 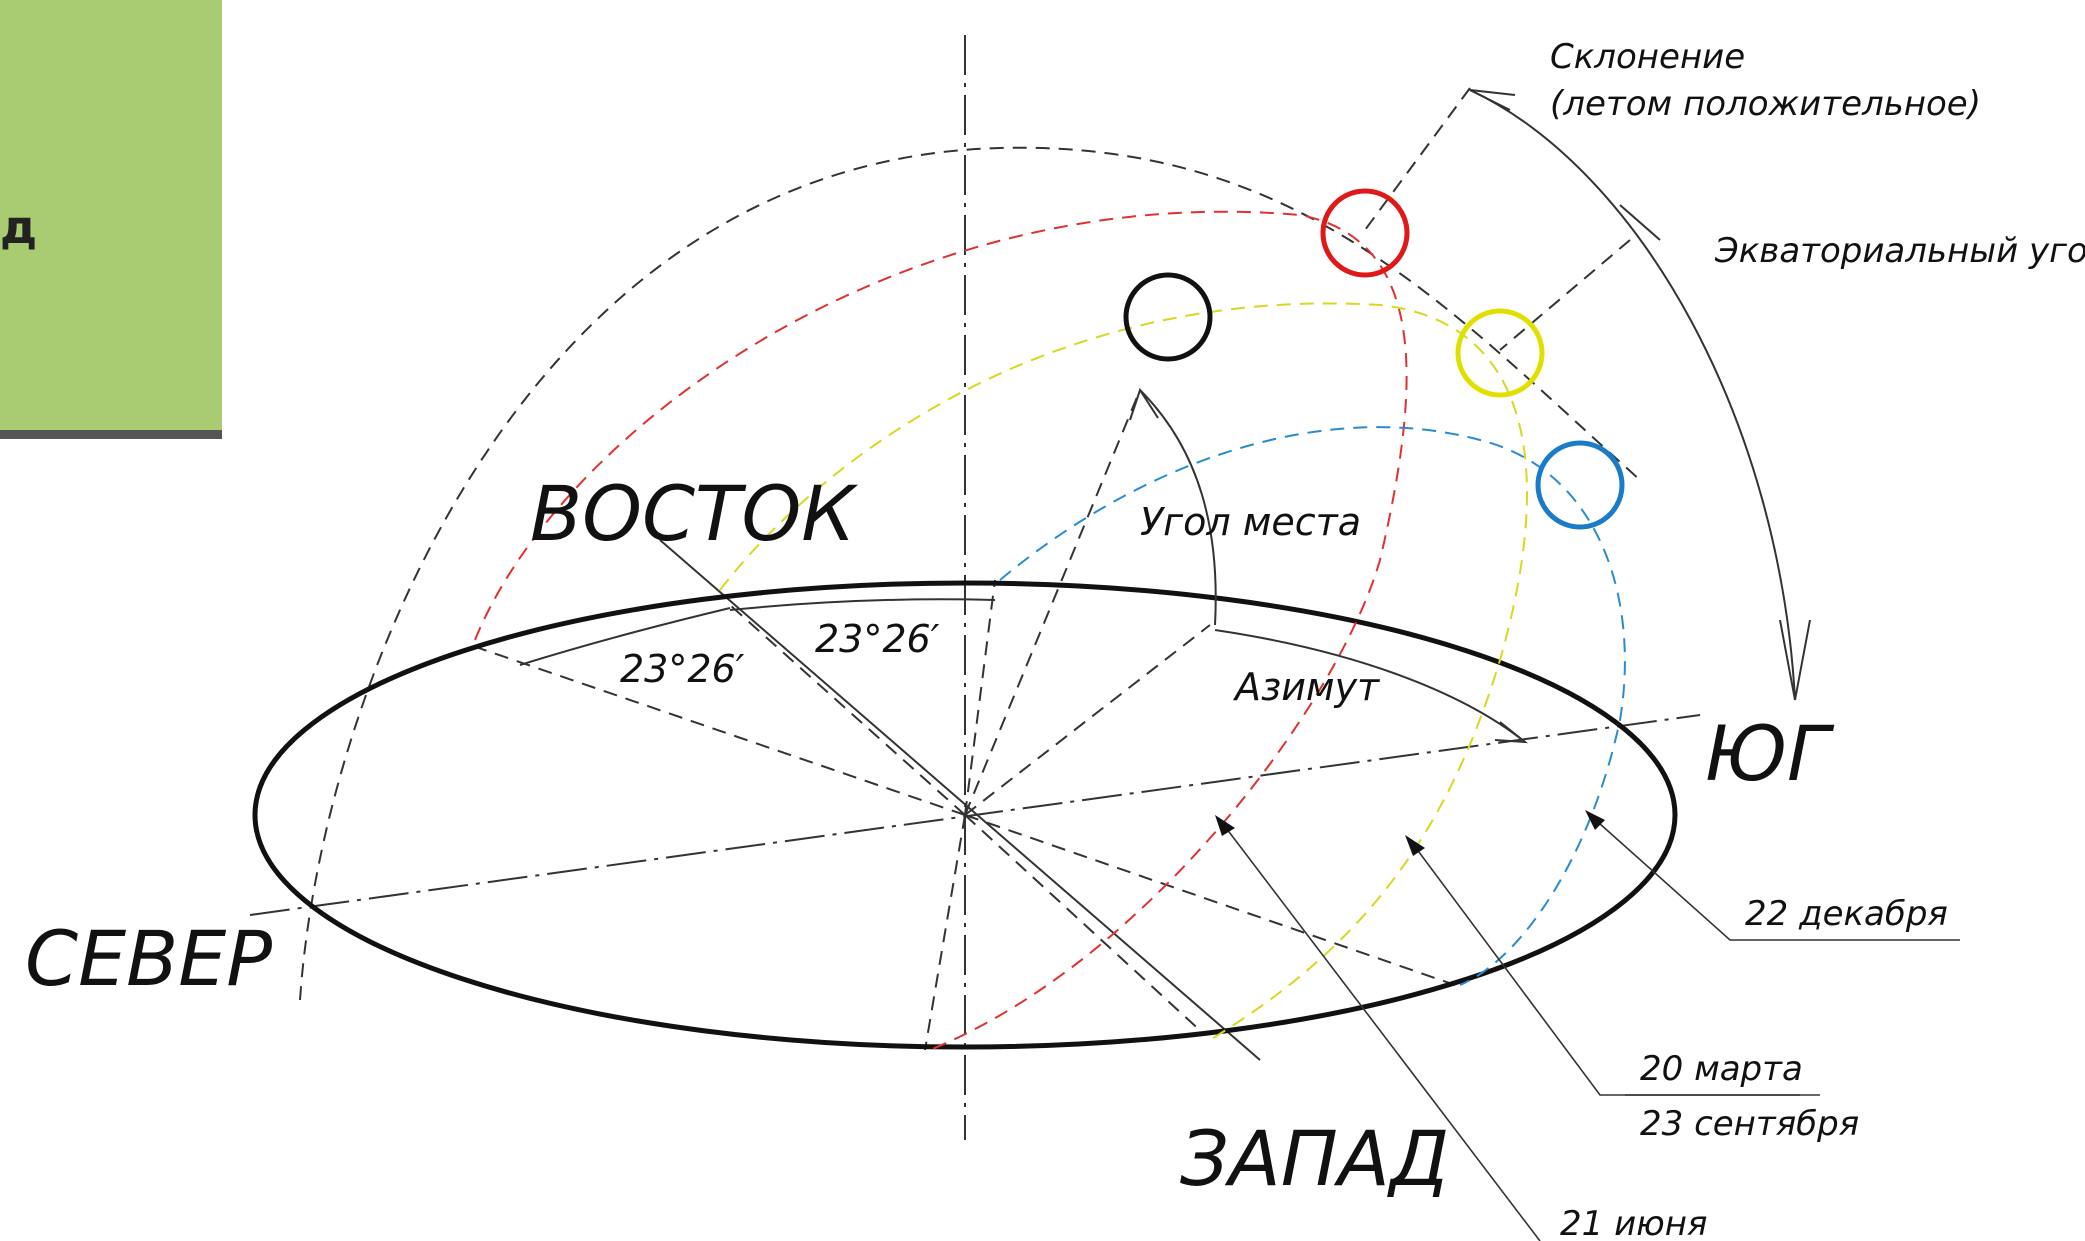 I want to click on label-date-summer: 21 июня, so click(x=1633, y=1222).